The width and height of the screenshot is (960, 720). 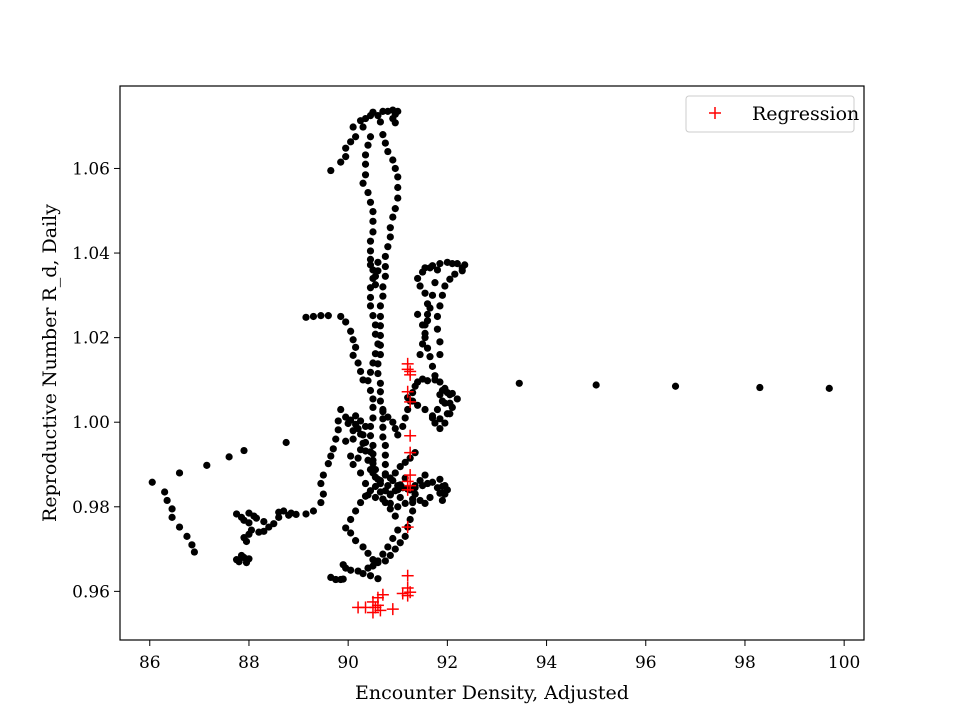 I want to click on y-tick-label: 1.02, so click(x=91, y=339).